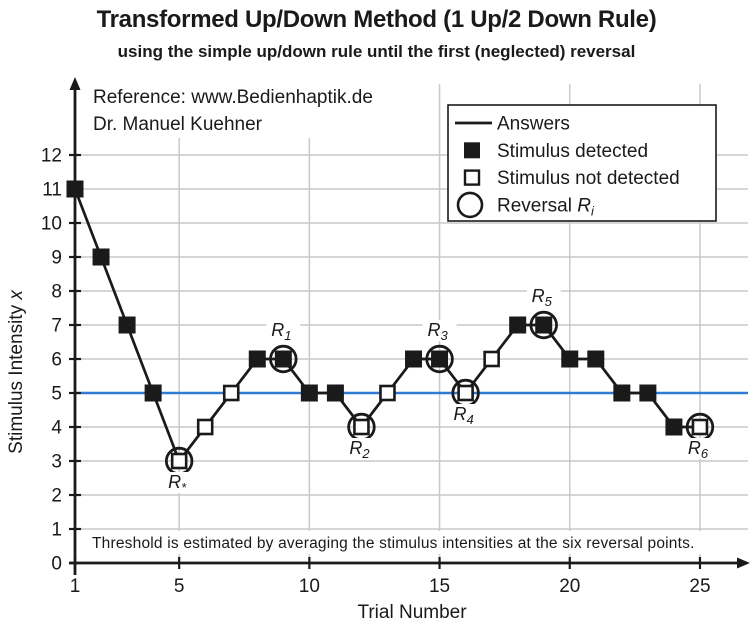 The image size is (753, 626). I want to click on reversal-label: R6, so click(698, 449).